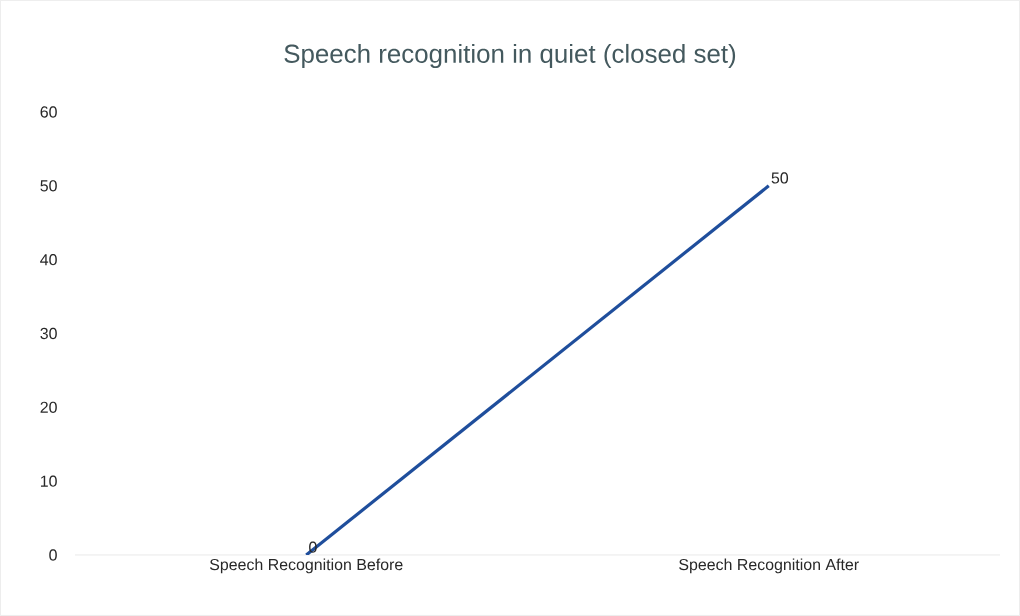 This screenshot has height=616, width=1020. What do you see at coordinates (306, 566) in the screenshot?
I see `x-tick-label: Speech Recognition Before` at bounding box center [306, 566].